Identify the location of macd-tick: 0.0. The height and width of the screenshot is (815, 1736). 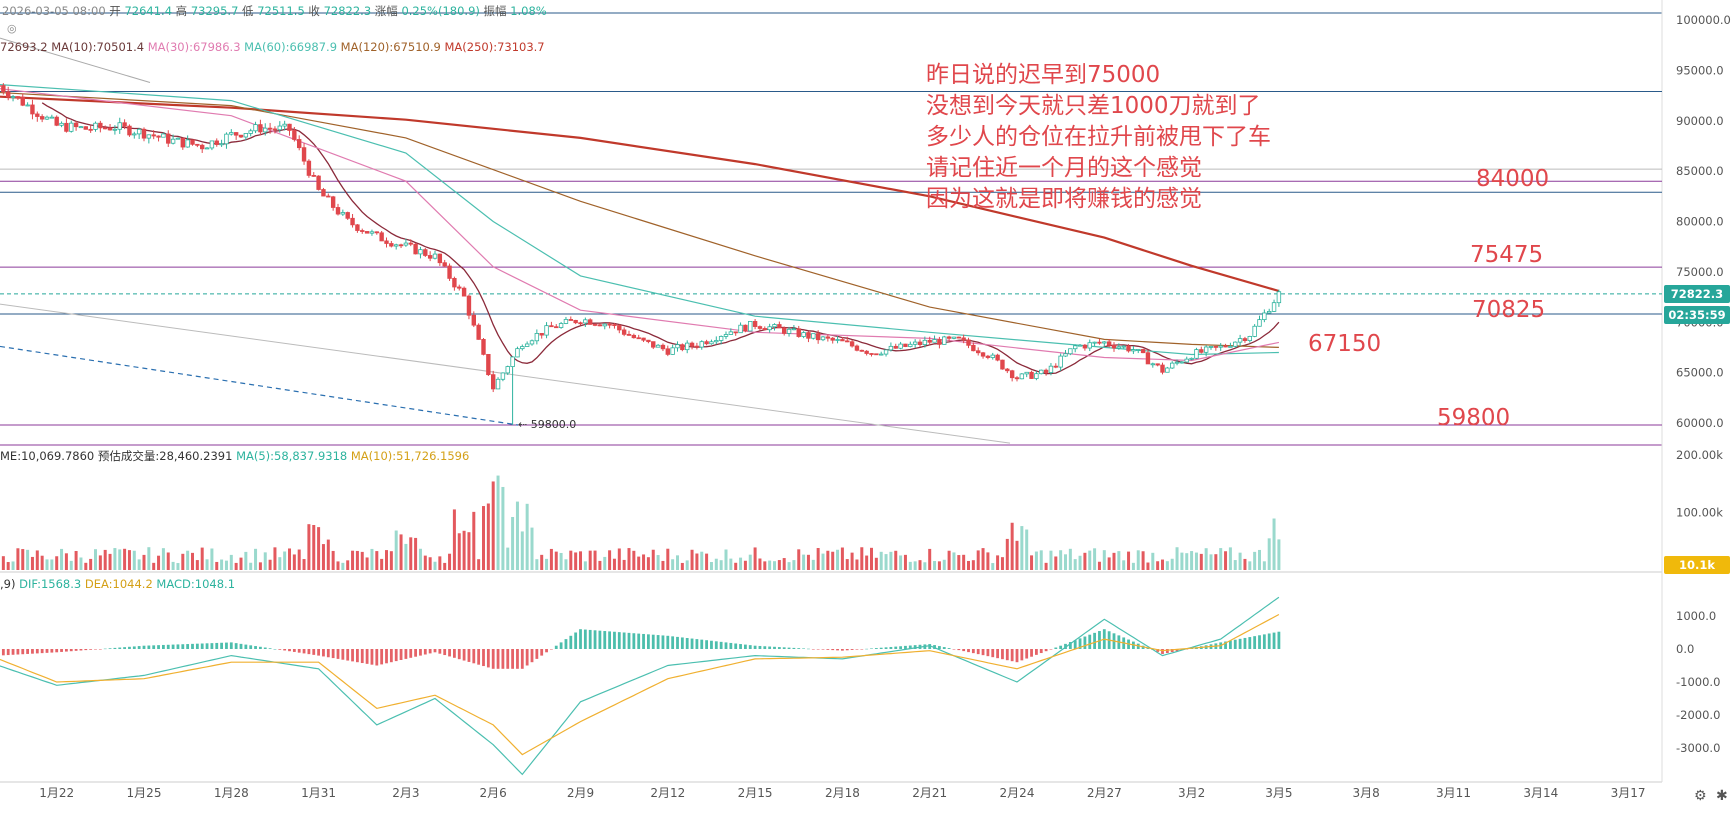
(1685, 649).